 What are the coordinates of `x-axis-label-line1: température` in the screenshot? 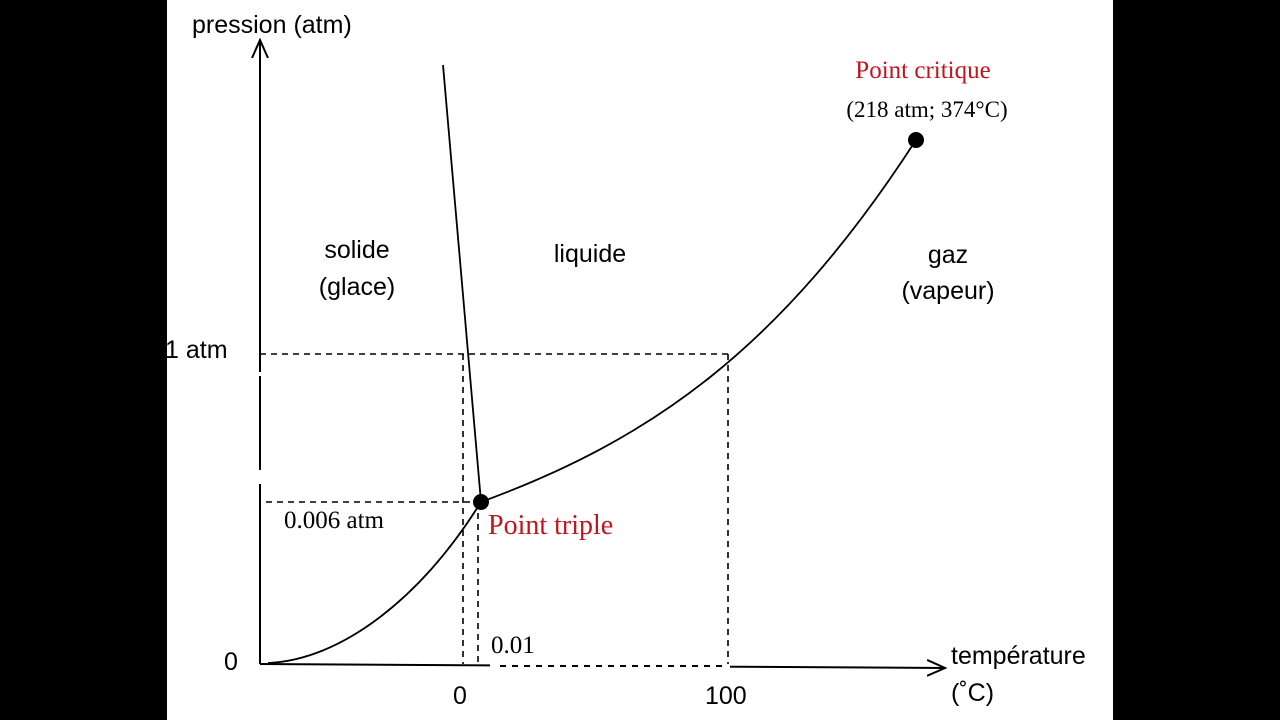 It's located at (1018, 656).